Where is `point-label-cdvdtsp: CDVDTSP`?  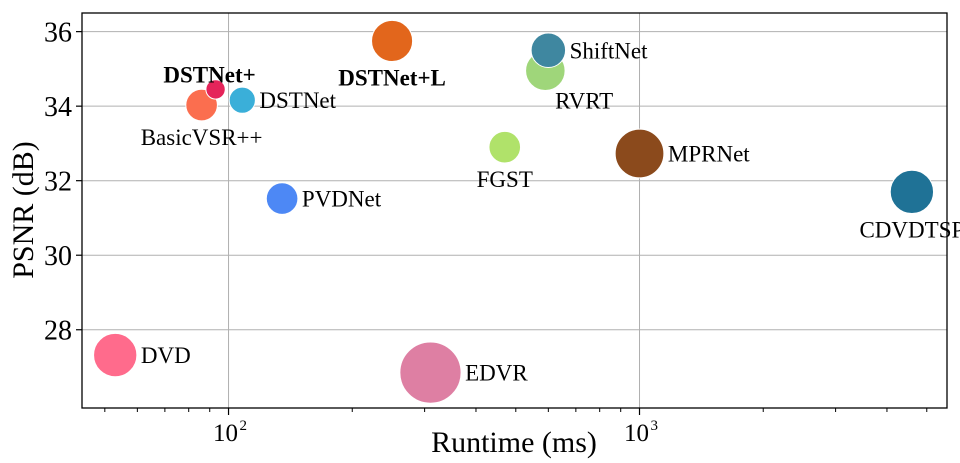 point-label-cdvdtsp: CDVDTSP is located at coordinates (909, 230).